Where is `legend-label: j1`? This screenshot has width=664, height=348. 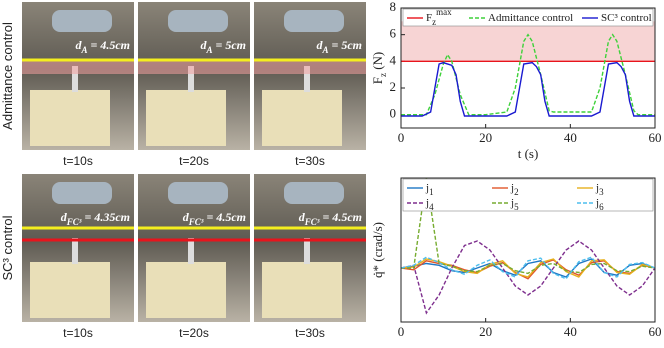
legend-label: j1 is located at coordinates (429, 190).